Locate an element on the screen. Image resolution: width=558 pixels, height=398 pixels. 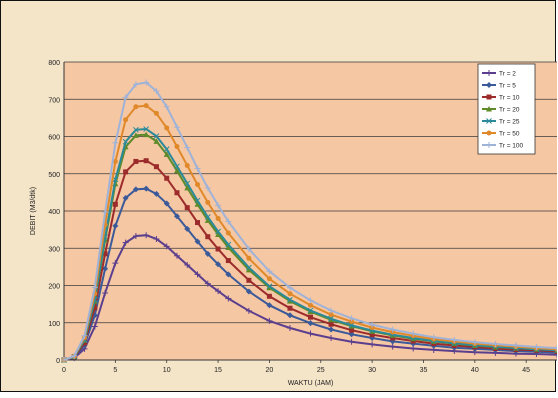
legend-item: Tr = 2 is located at coordinates (499, 74).